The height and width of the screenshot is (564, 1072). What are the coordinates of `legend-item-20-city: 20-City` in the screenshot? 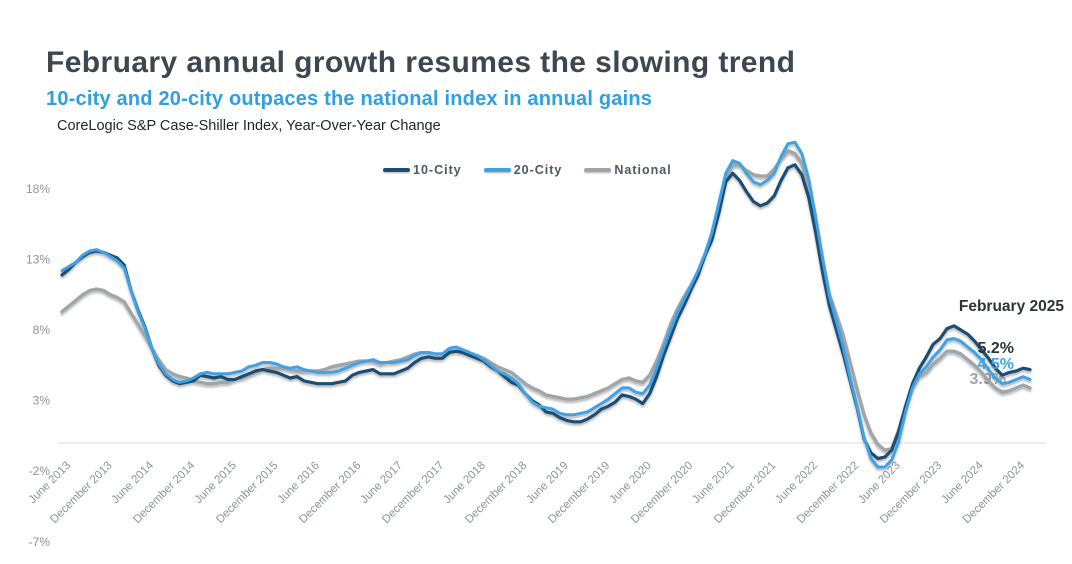 It's located at (523, 170).